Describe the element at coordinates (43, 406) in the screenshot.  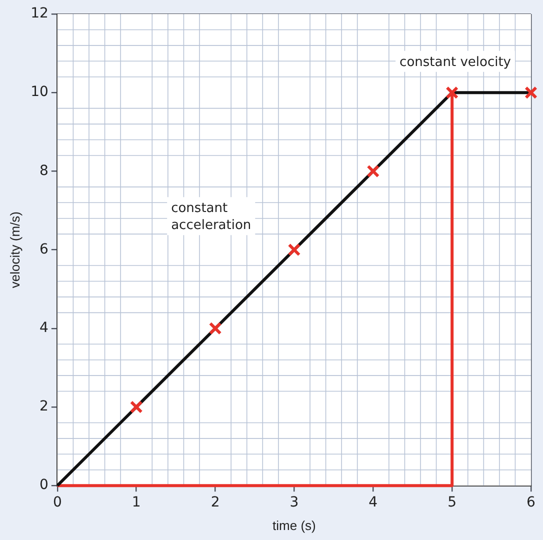
I see `y-tick-label: 2` at that location.